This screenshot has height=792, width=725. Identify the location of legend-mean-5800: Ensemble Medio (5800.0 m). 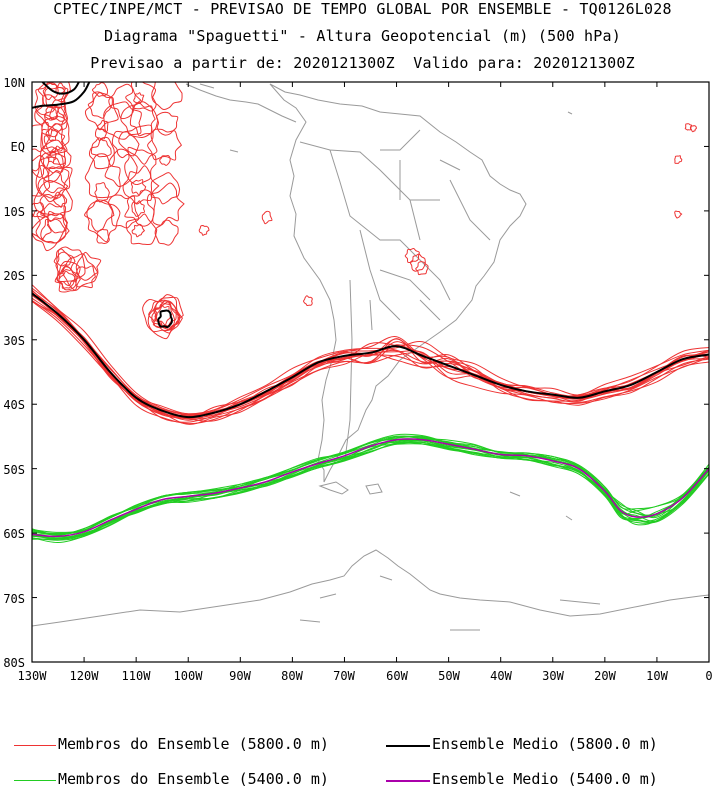
(545, 744).